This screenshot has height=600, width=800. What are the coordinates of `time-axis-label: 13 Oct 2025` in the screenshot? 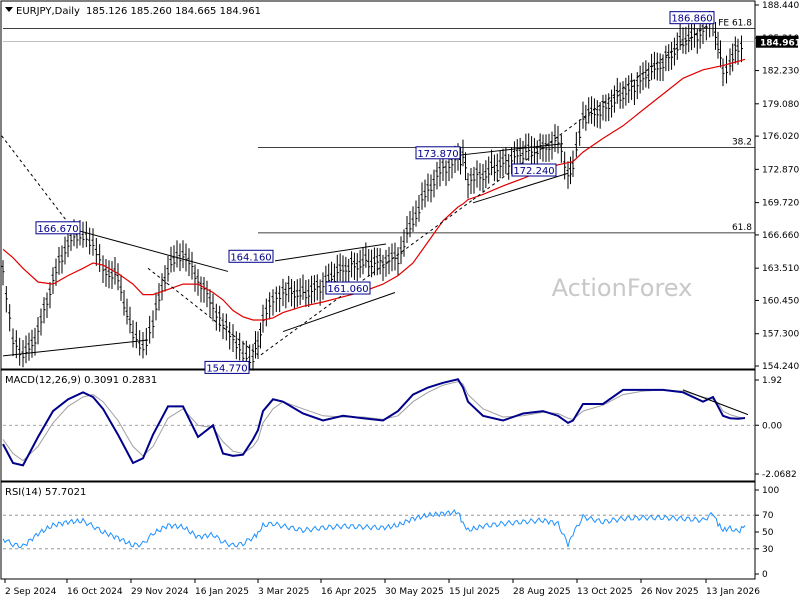 It's located at (605, 592).